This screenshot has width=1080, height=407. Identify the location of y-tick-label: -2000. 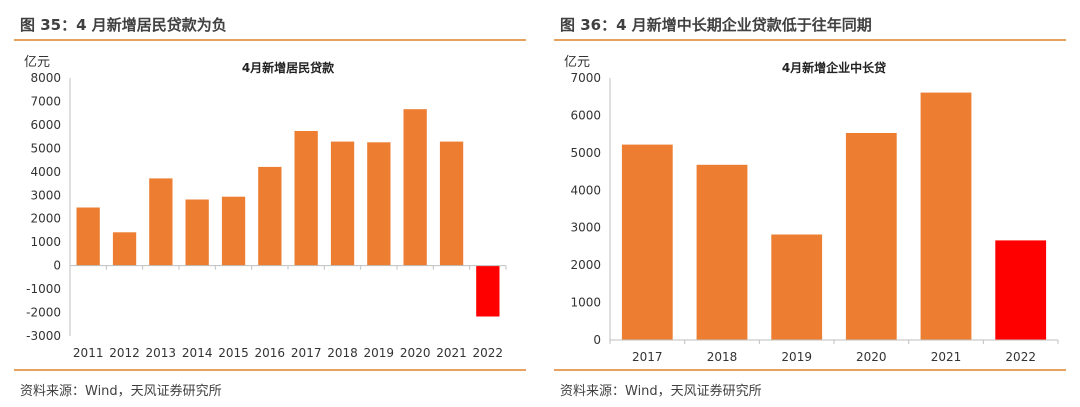
(43, 313).